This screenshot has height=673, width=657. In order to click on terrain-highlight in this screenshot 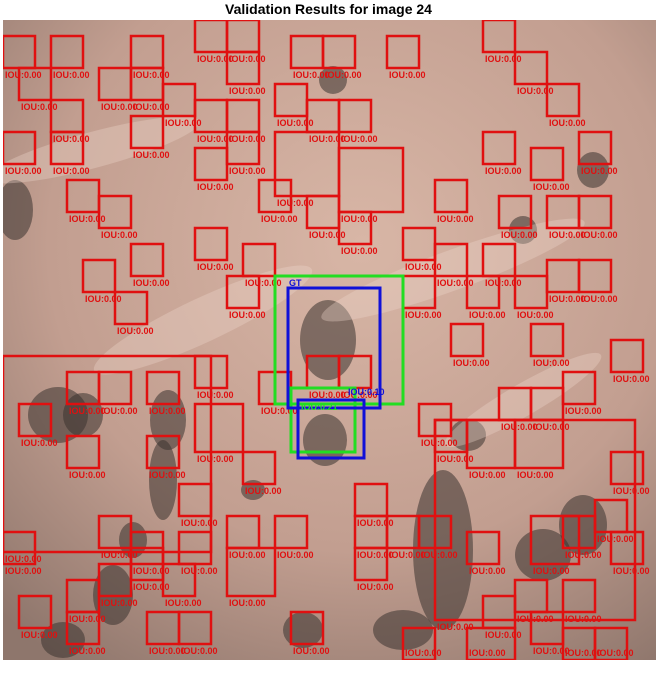, I will do `click(100, 150)`.